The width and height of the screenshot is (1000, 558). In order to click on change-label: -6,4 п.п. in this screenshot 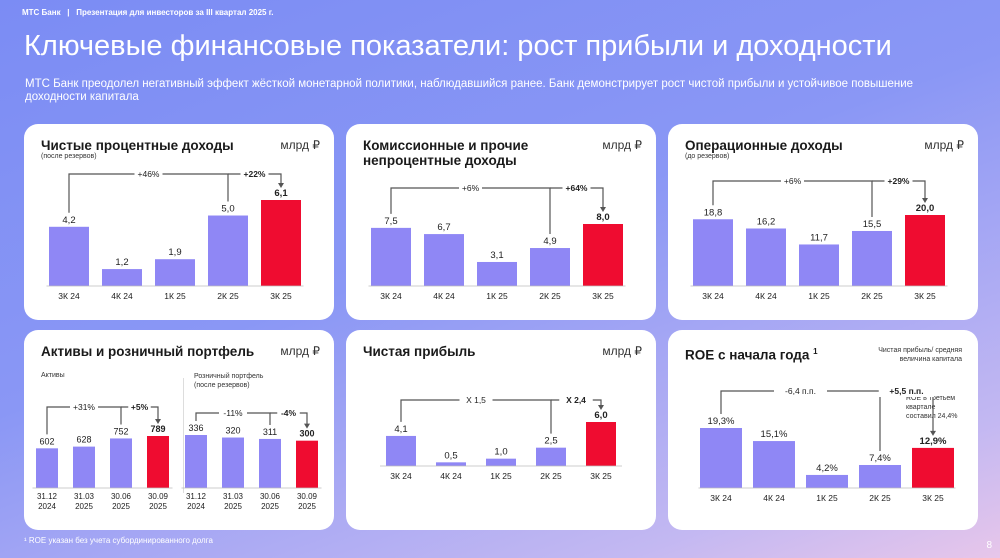, I will do `click(800, 391)`.